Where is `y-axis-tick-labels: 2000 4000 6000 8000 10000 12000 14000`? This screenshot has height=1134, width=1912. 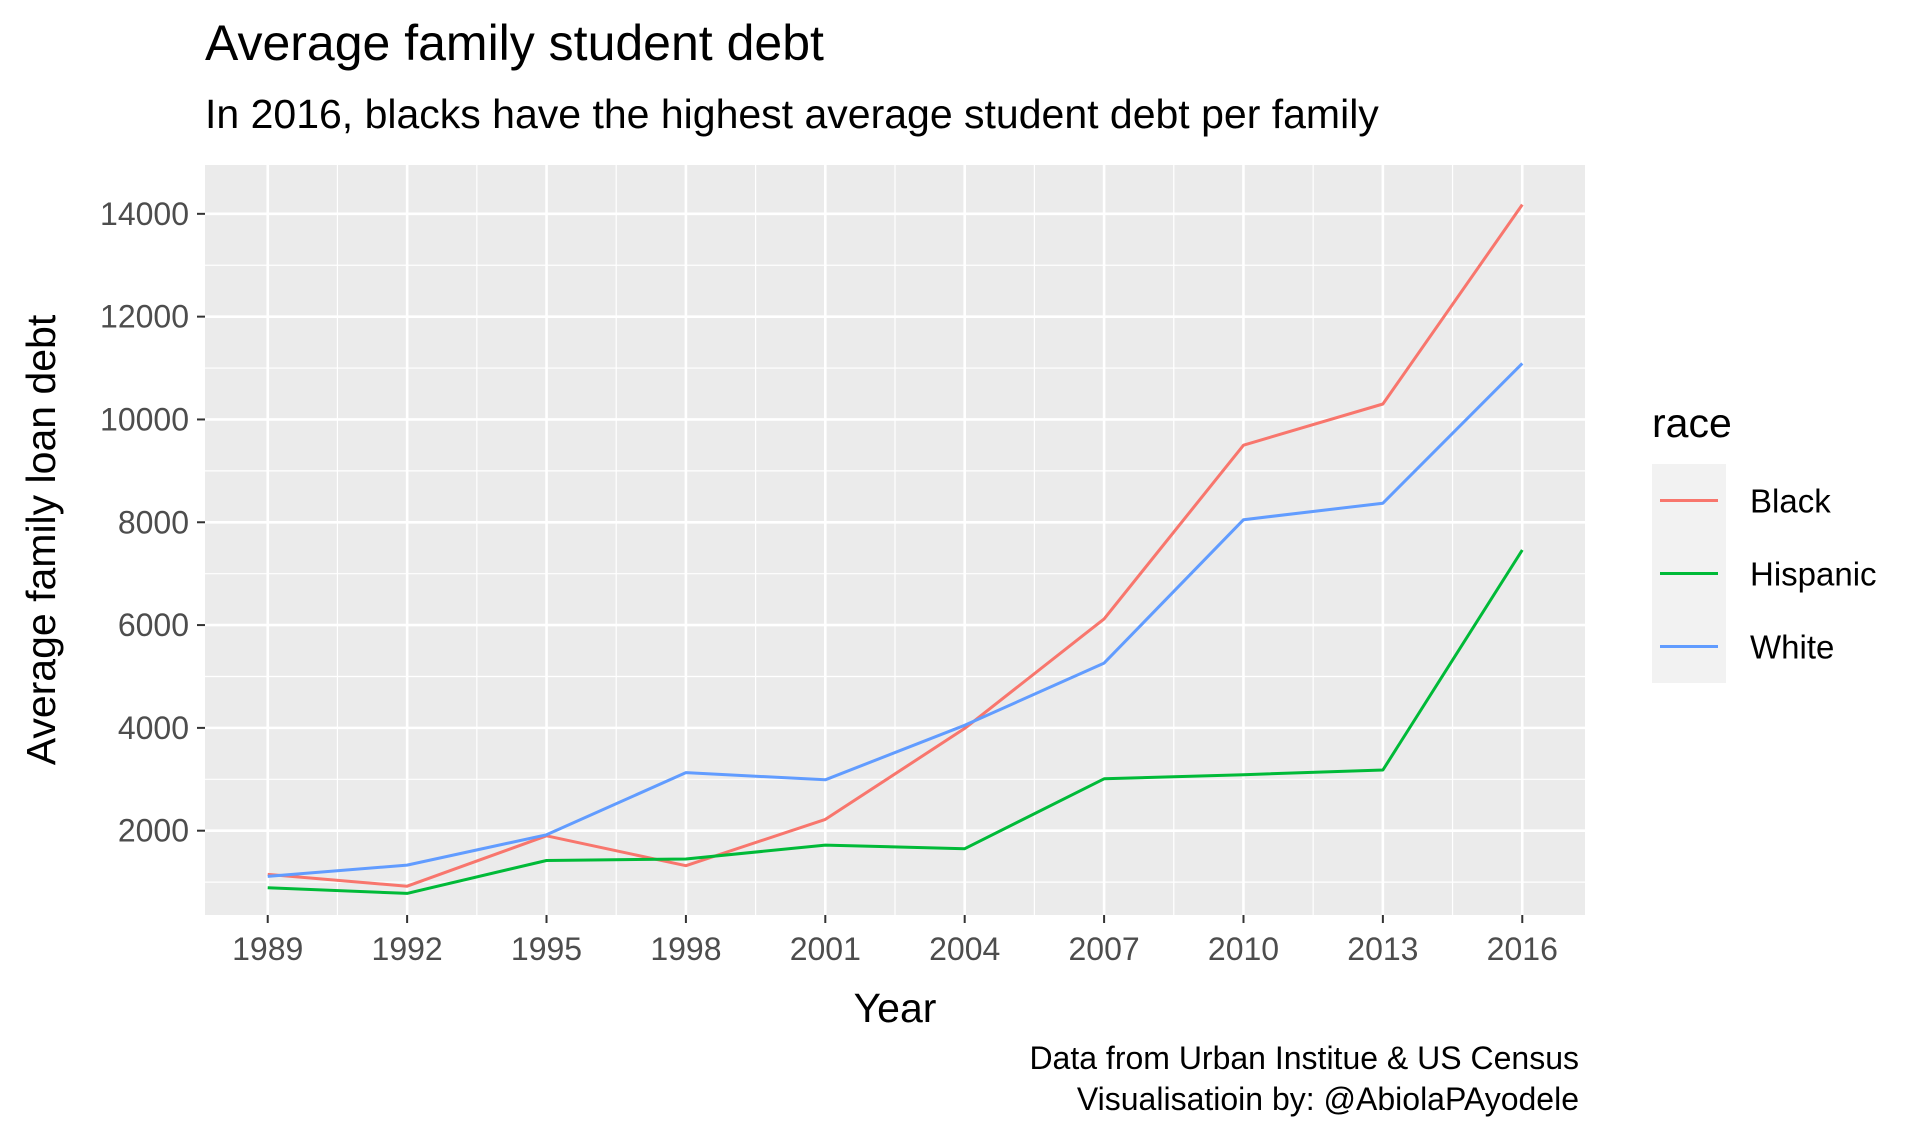
y-axis-tick-labels: 2000 4000 6000 8000 10000 12000 14000 is located at coordinates (144, 522).